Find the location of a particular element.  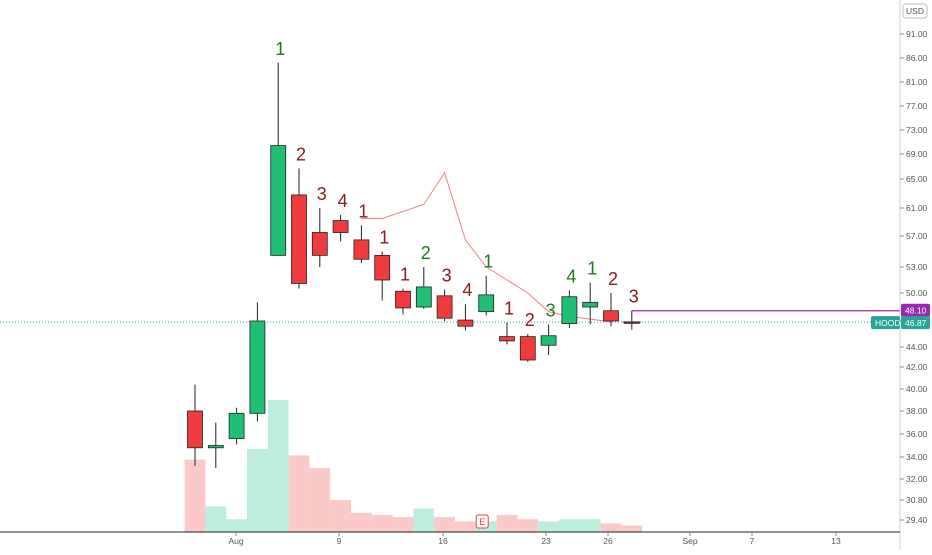

line-price-label: 48.10 is located at coordinates (916, 311).